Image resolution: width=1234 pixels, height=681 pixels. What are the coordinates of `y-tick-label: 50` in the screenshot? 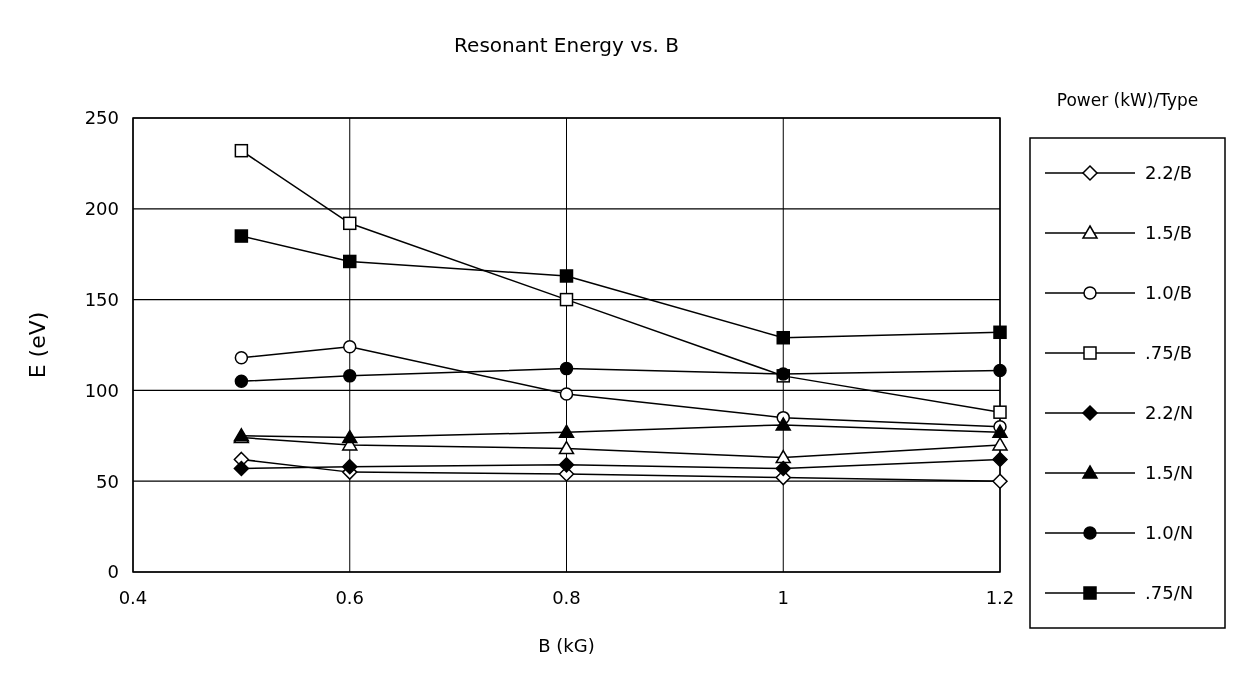 It's located at (107, 481).